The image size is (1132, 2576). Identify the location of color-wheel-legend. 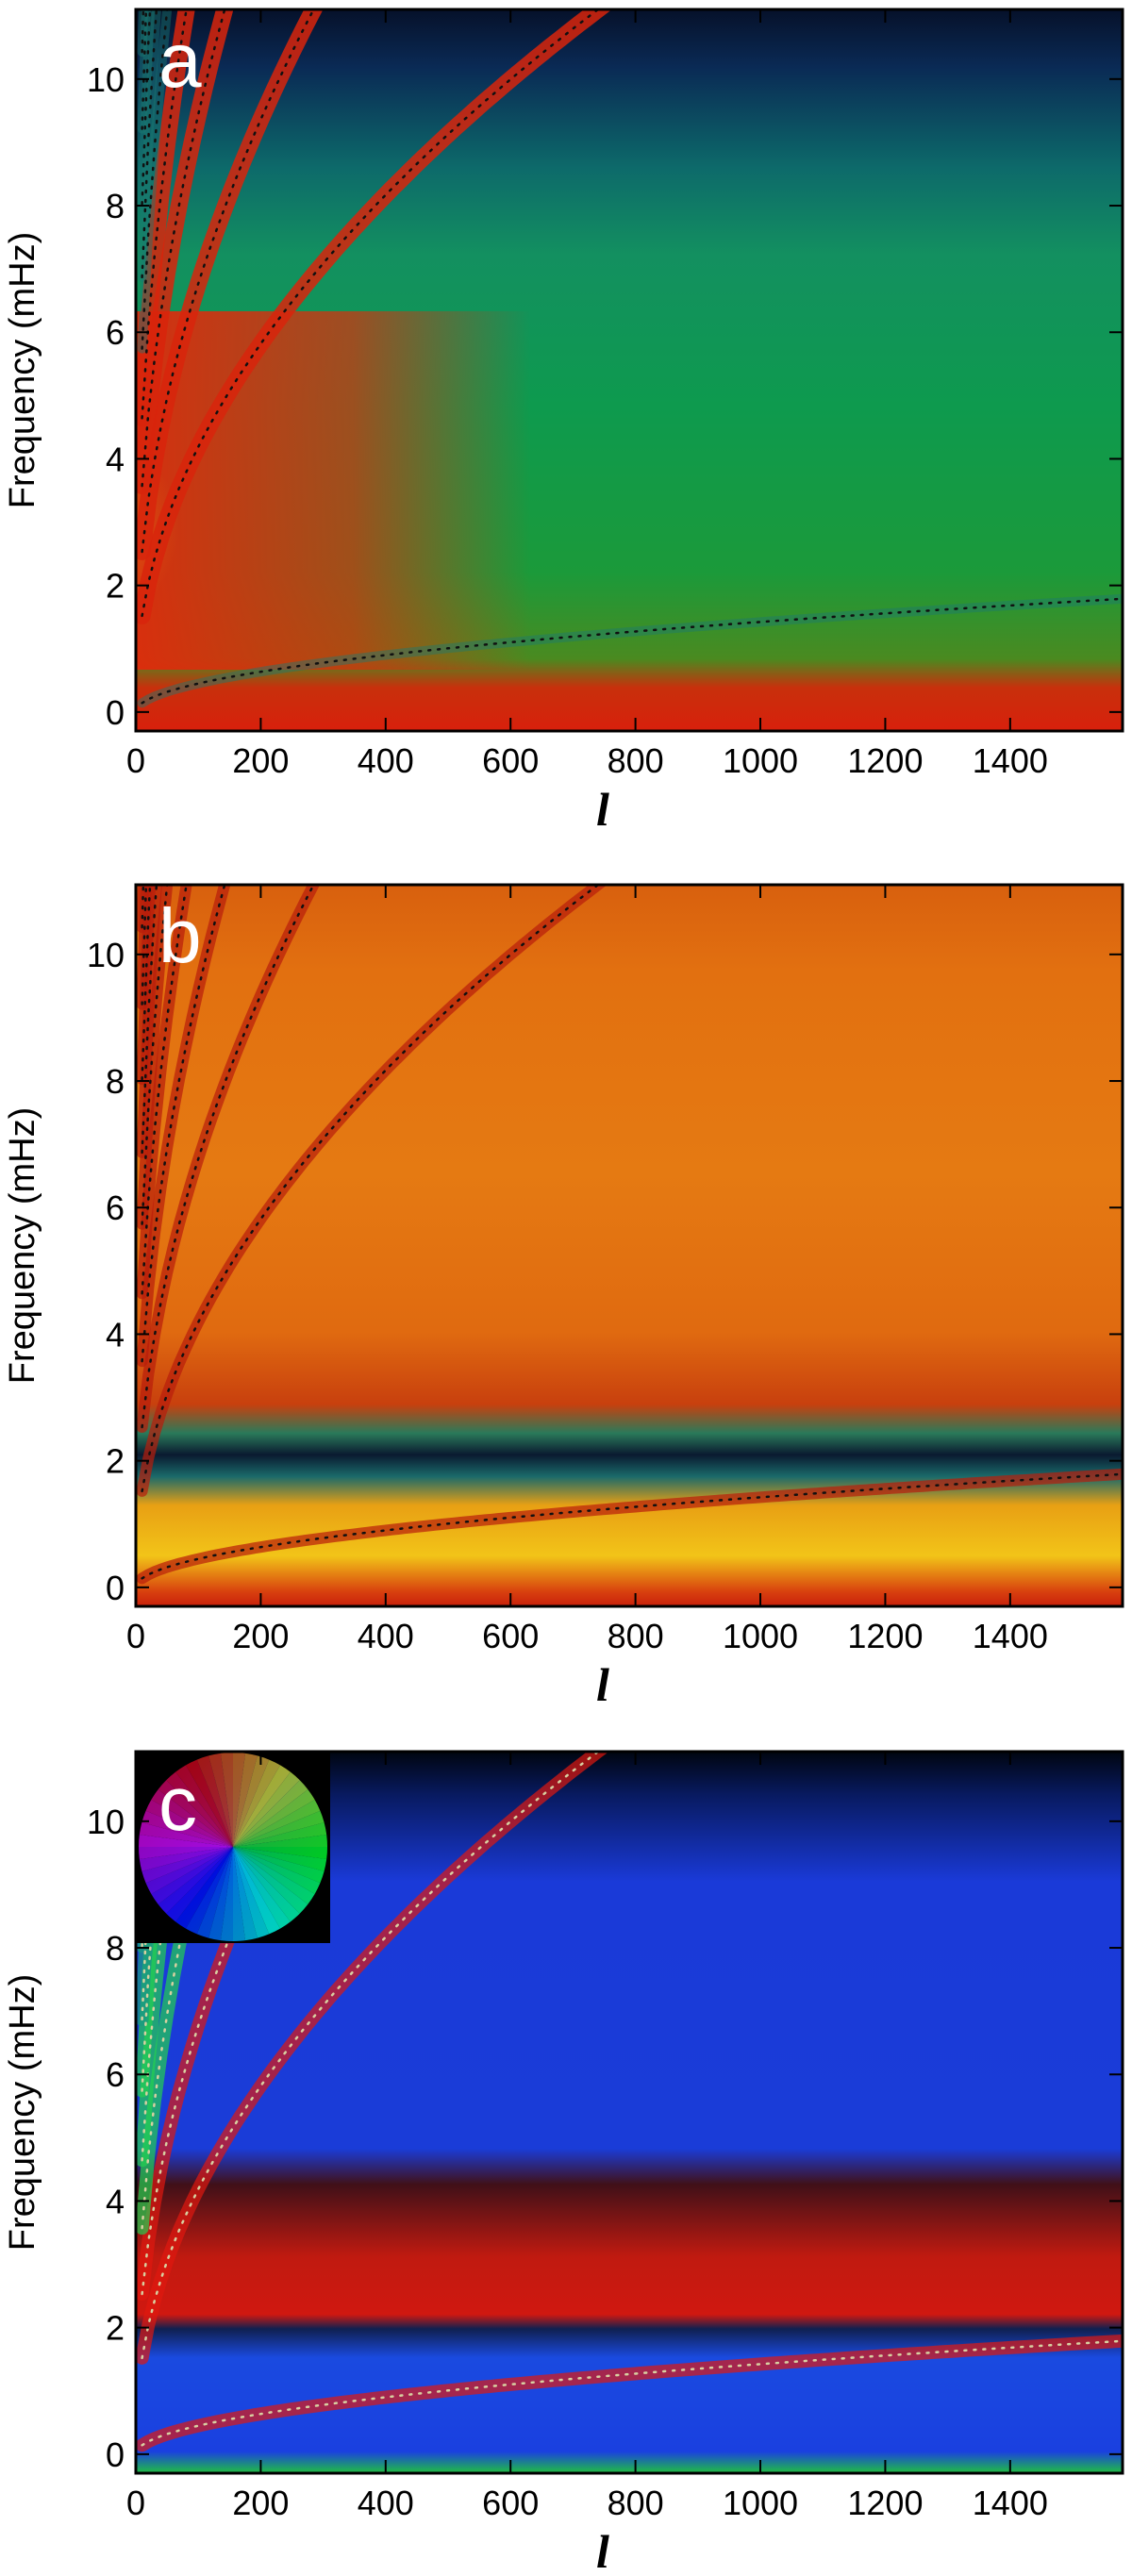
(233, 1847).